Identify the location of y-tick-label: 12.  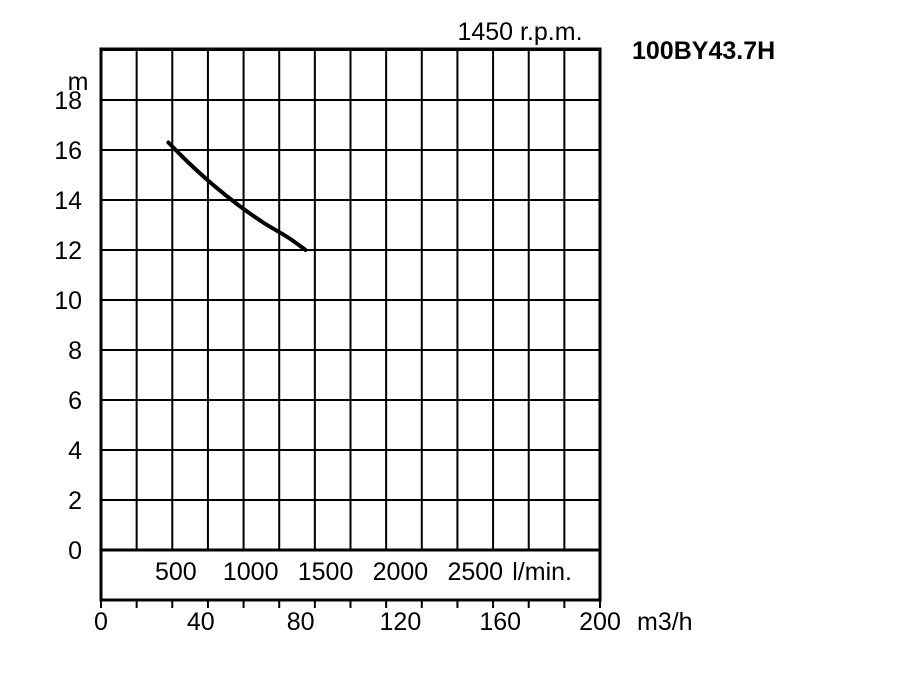
(68, 251).